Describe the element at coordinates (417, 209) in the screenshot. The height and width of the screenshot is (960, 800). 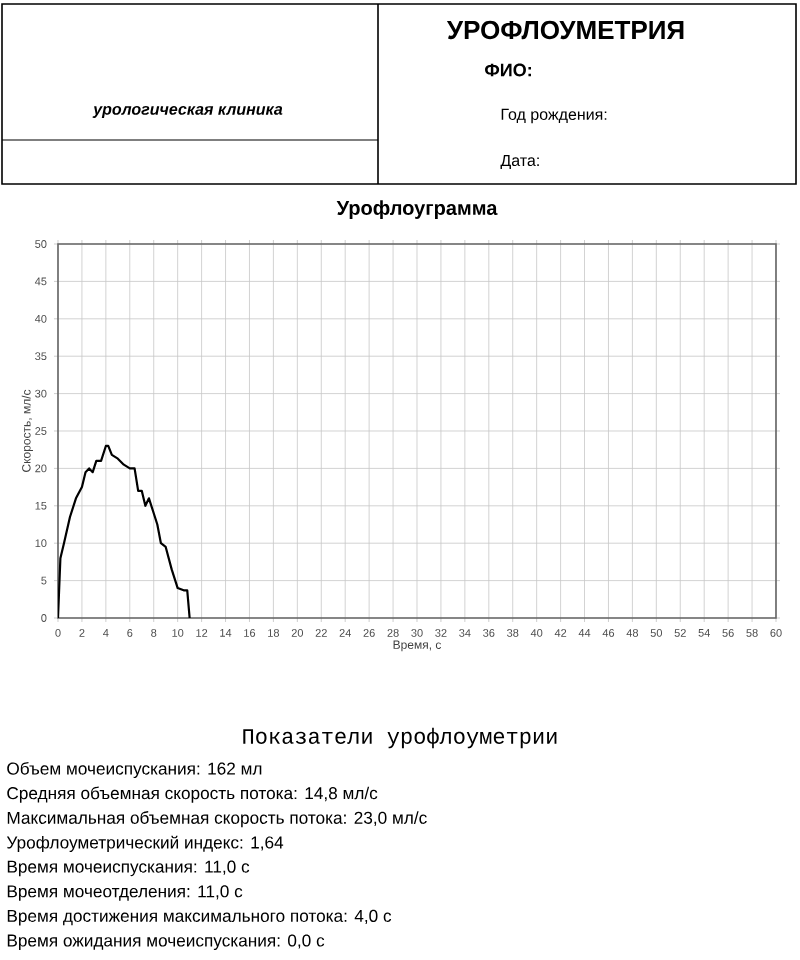
I see `chart-title: Урофлоуграмма` at that location.